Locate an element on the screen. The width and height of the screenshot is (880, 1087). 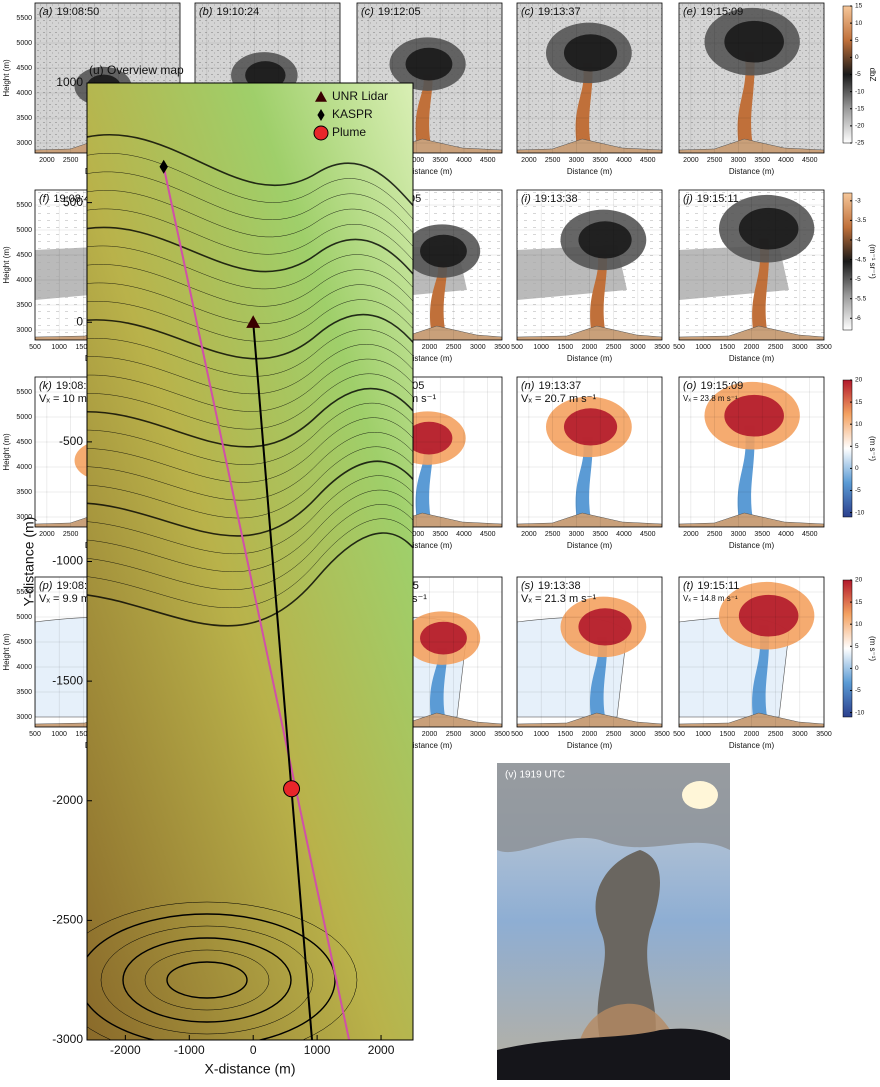
y-tick-label: 4500 is located at coordinates (24, 68).